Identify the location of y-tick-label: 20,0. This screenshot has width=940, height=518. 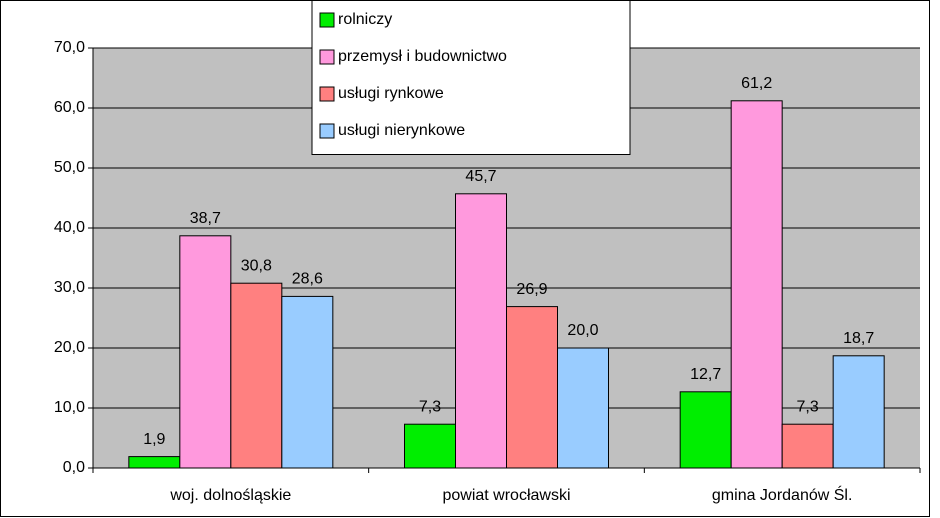
(69, 347).